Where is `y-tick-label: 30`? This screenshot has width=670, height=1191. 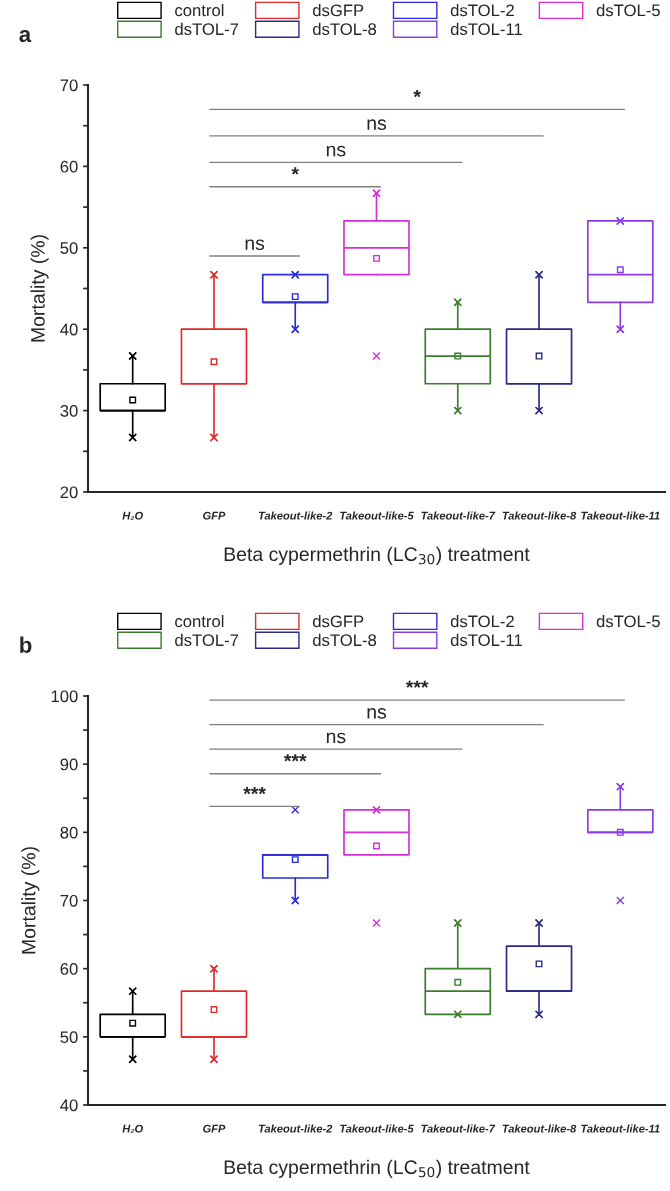 y-tick-label: 30 is located at coordinates (69, 411).